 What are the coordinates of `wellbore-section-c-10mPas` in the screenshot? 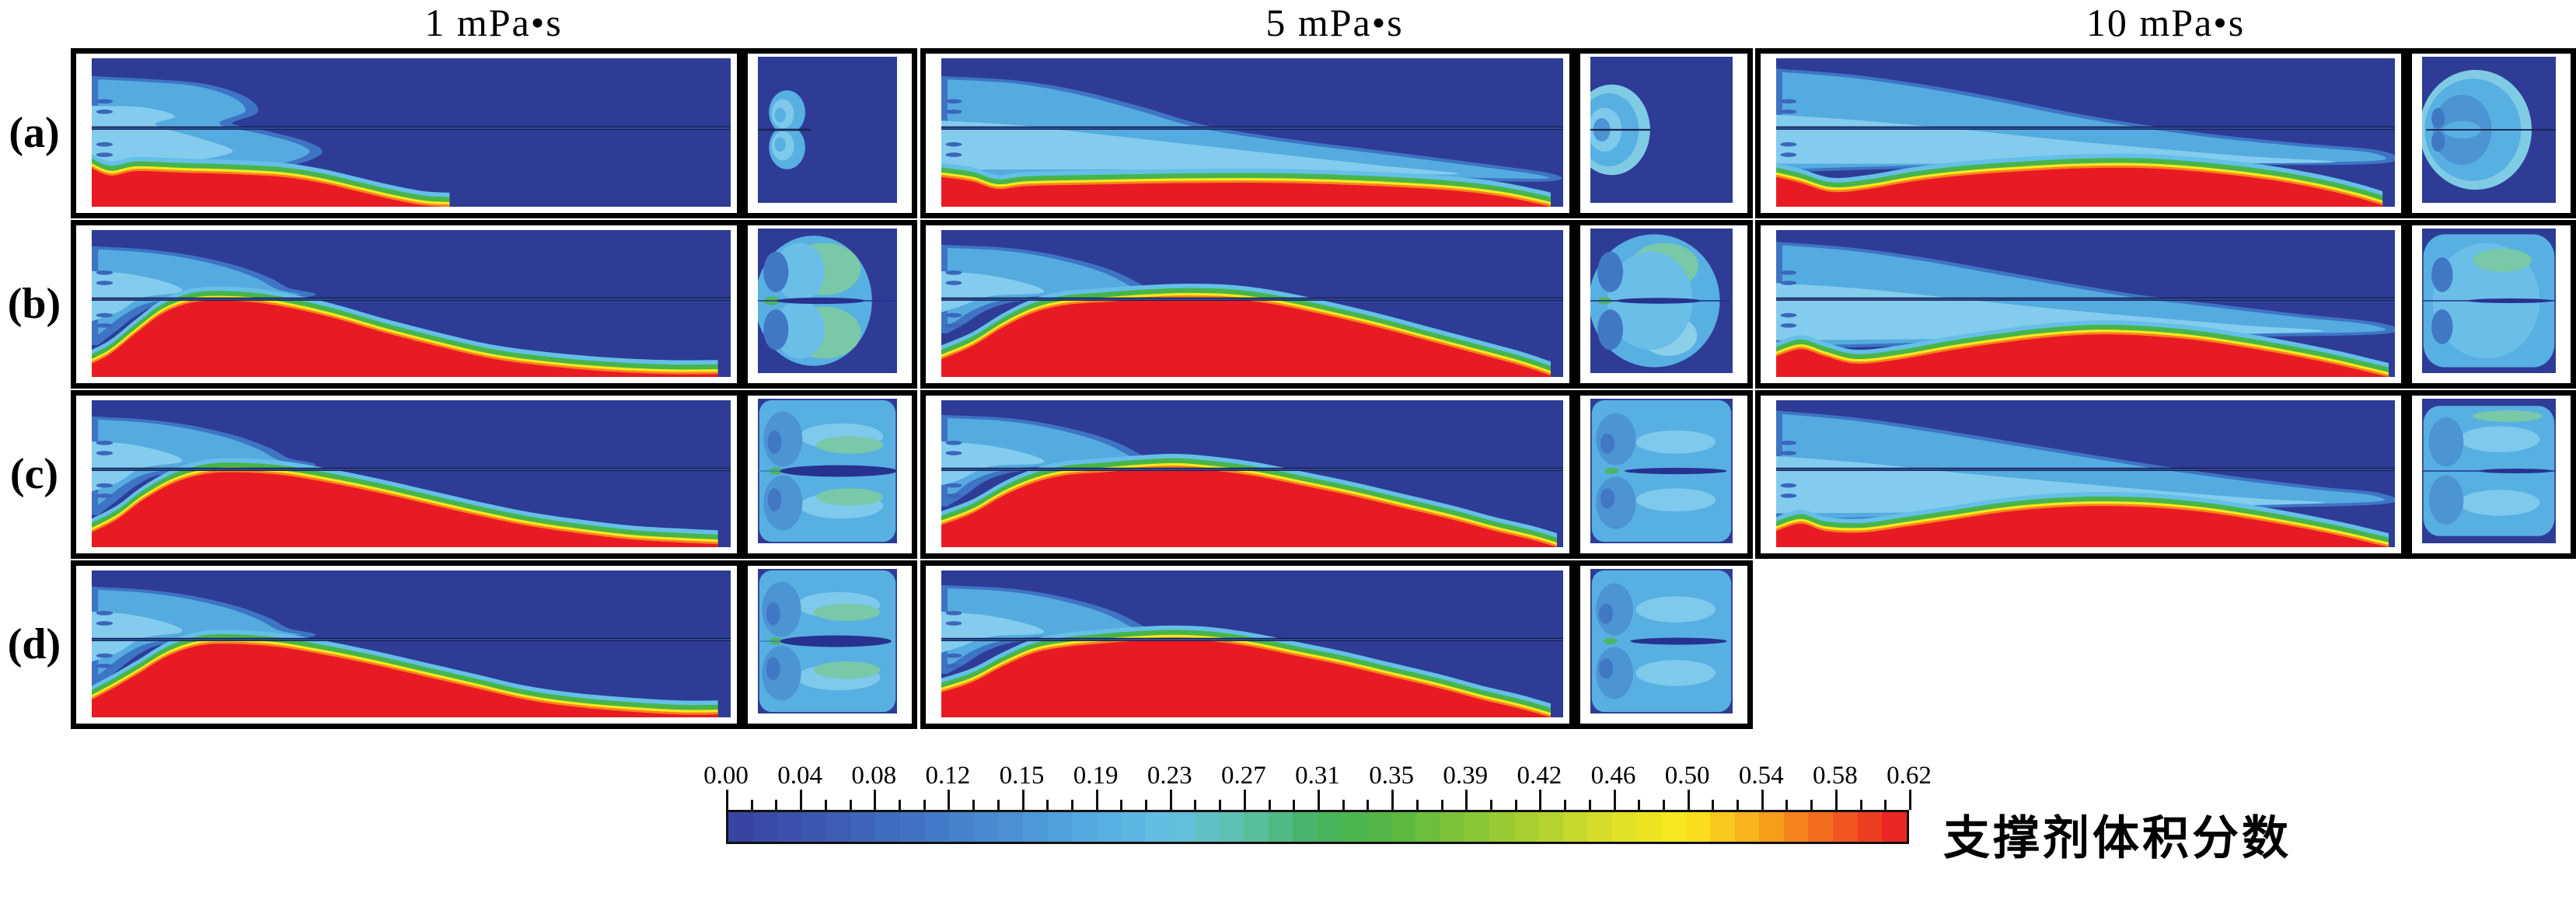 It's located at (2492, 475).